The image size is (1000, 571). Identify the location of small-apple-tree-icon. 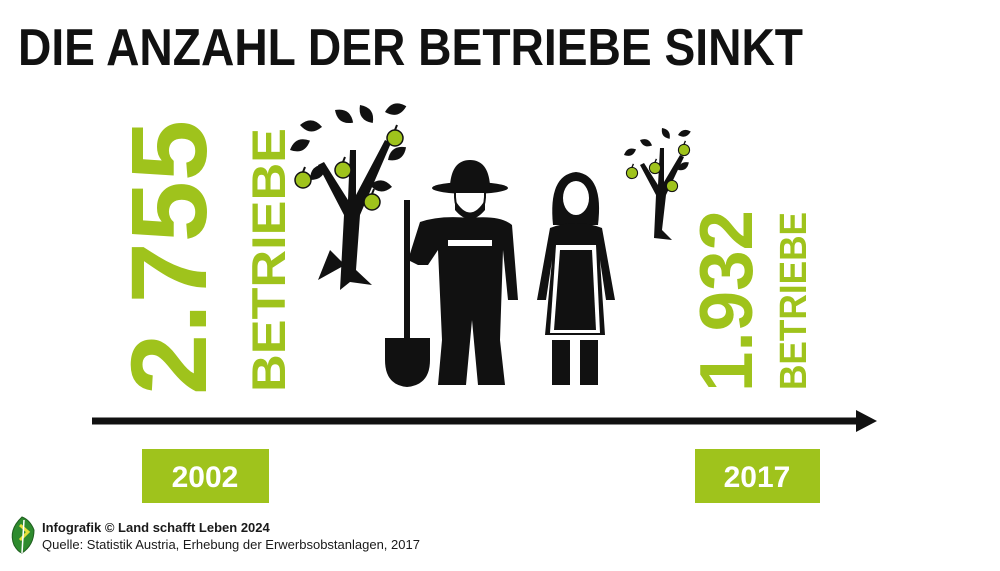
(657, 183).